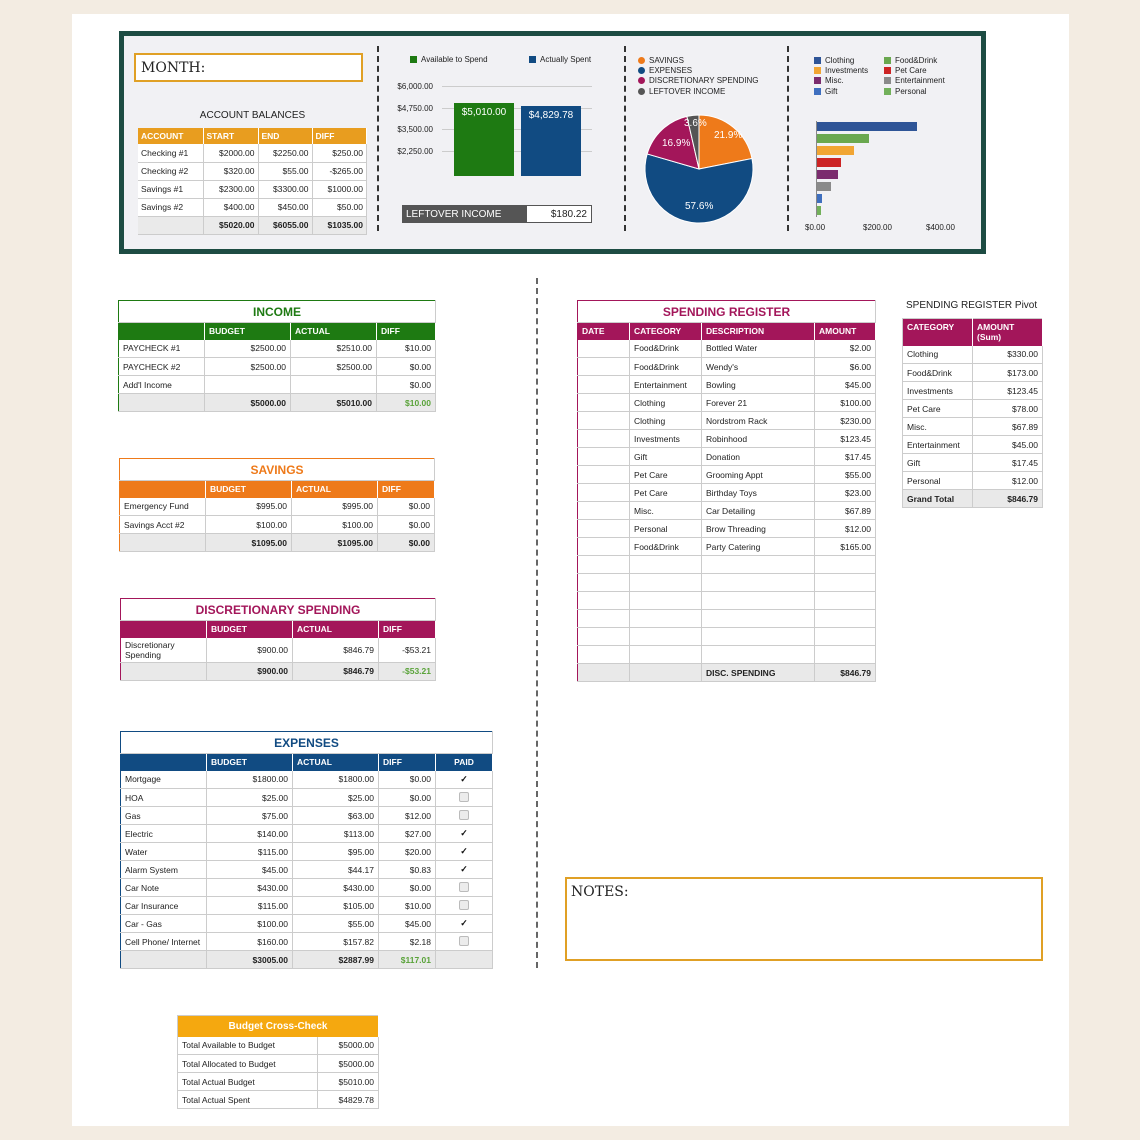 This screenshot has width=1140, height=1140. Describe the element at coordinates (804, 919) in the screenshot. I see `notes-field: NOTES:` at that location.